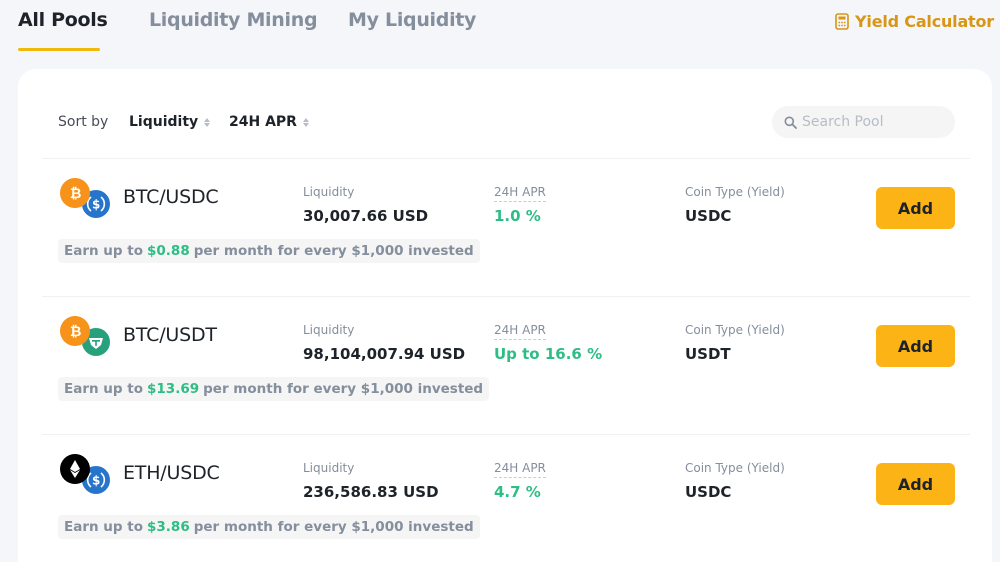 This screenshot has width=1000, height=562. What do you see at coordinates (548, 354) in the screenshot?
I see `apr-value: Up to 16.6 %` at bounding box center [548, 354].